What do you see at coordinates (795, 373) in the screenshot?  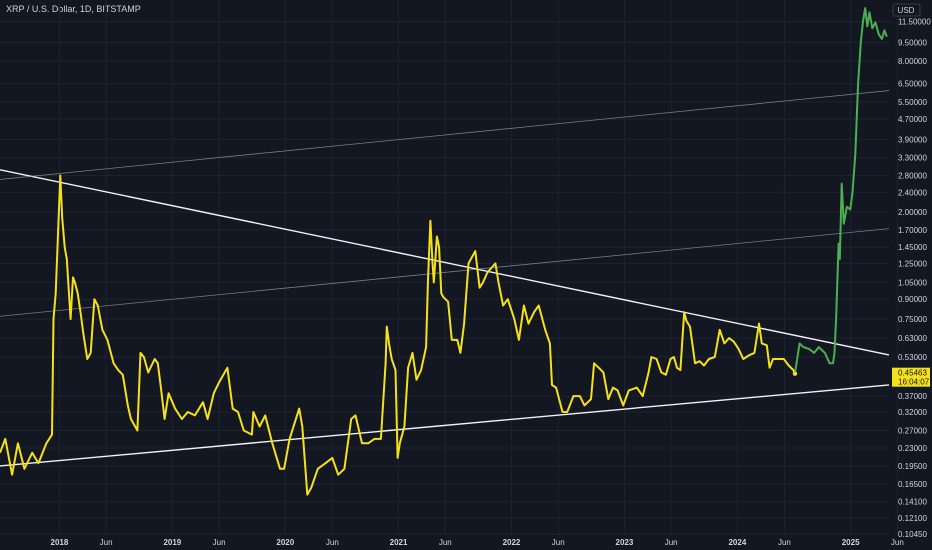 I see `last-price-marker` at bounding box center [795, 373].